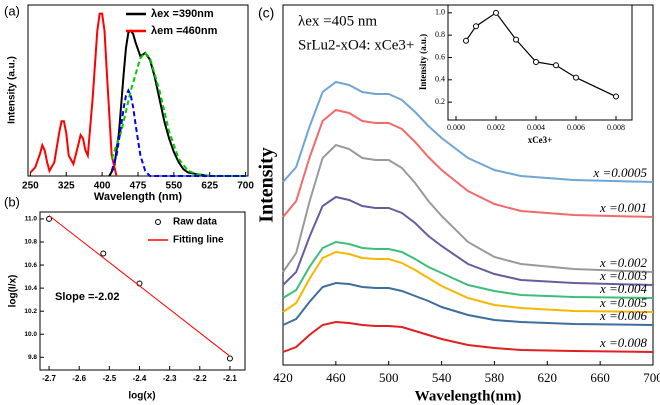 This screenshot has height=405, width=660. I want to click on x-axis-label: xCe3+, so click(540, 140).